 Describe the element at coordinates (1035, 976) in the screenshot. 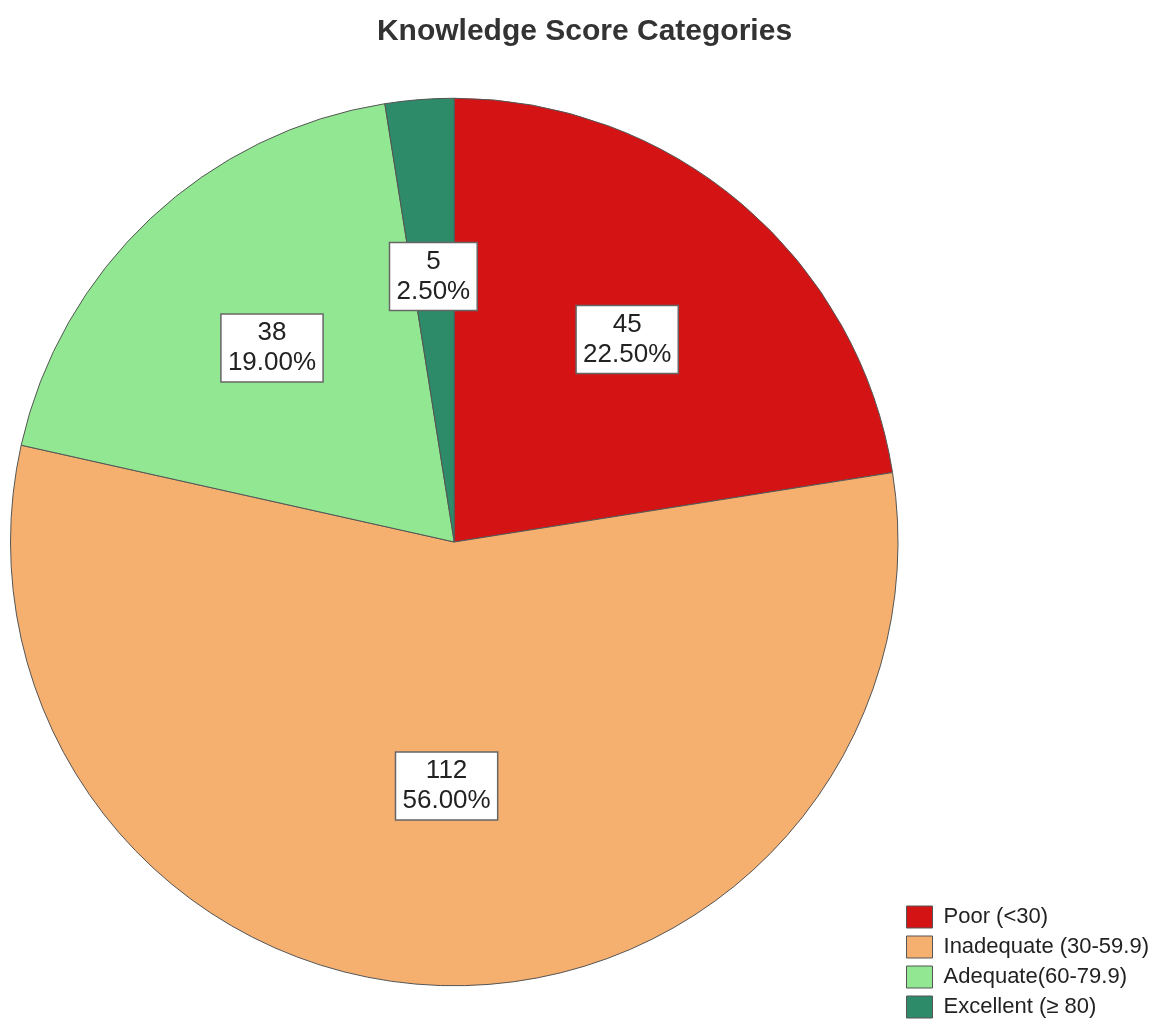

I see `legend-label: Adequate(60-79.9)` at that location.